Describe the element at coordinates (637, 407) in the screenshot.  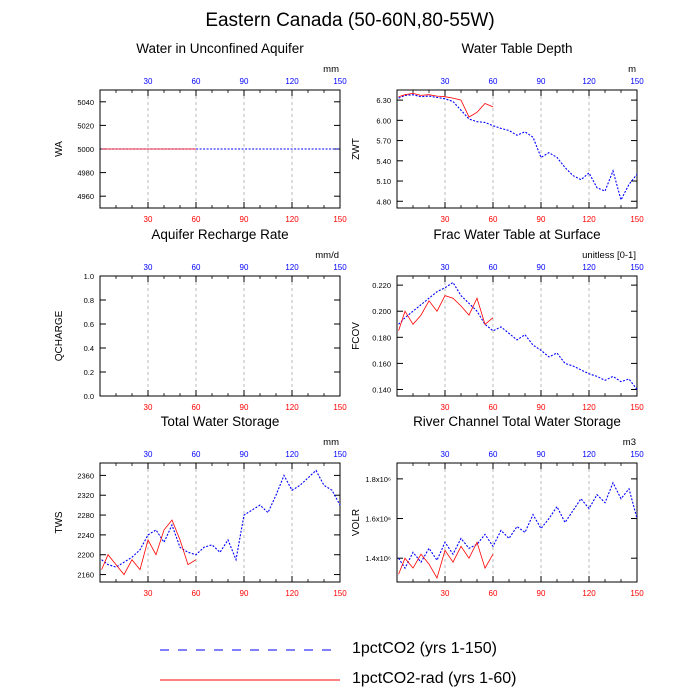
I see `fcov-xtick-label-bottom: 150` at that location.